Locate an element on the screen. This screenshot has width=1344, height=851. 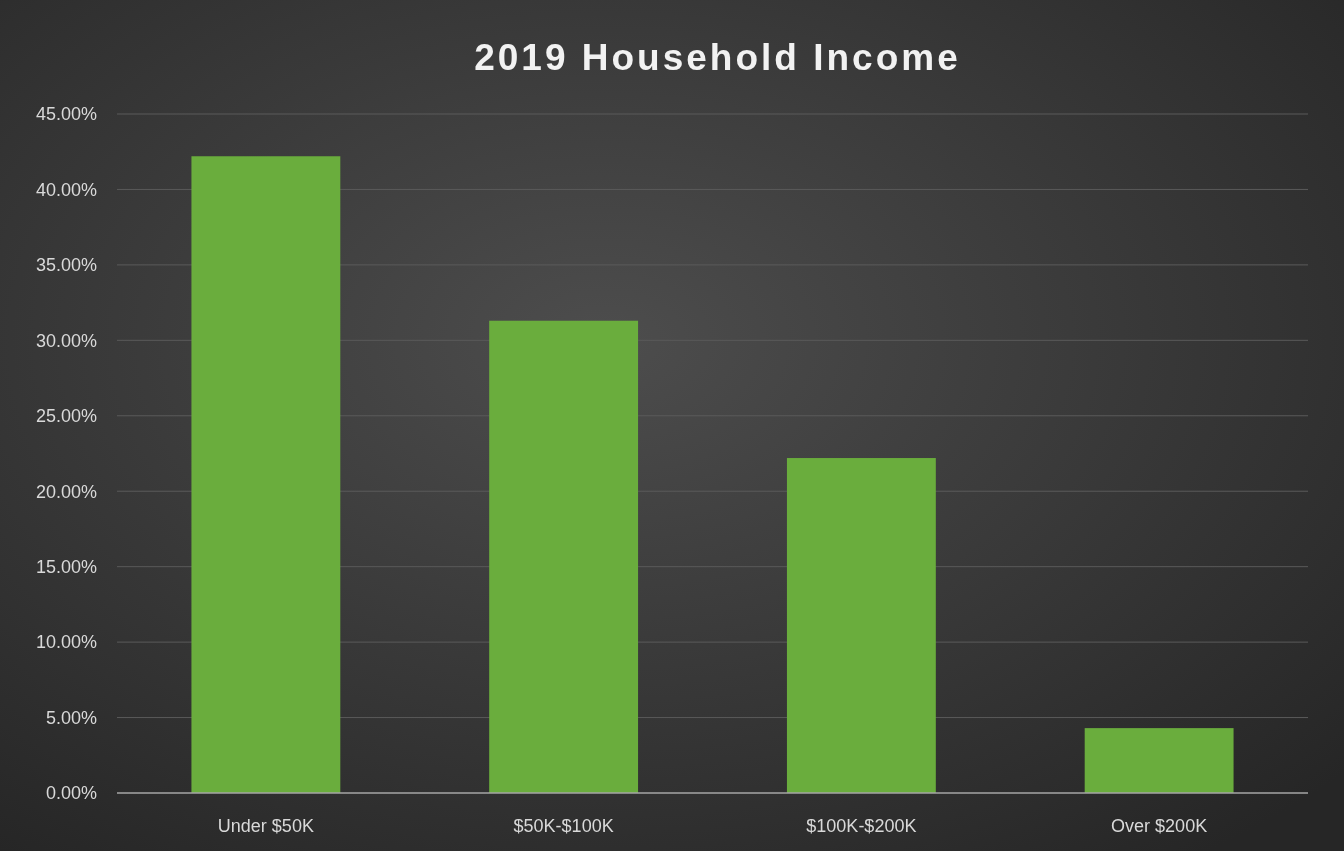
y-tick-label: 45.00% is located at coordinates (66, 114).